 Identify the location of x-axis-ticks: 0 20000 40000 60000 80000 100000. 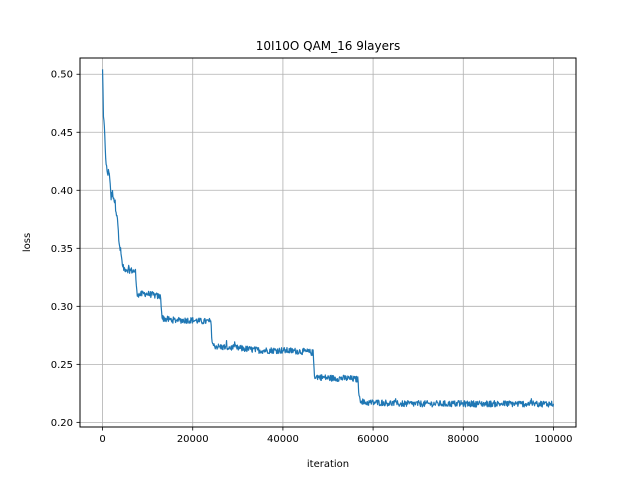
(336, 436).